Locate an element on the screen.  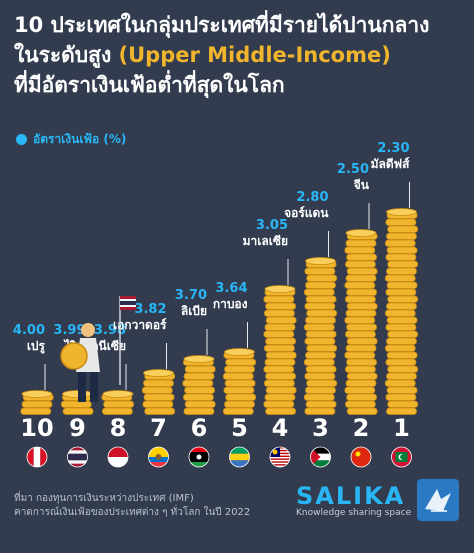
logo-name: SALIKA is located at coordinates (351, 496).